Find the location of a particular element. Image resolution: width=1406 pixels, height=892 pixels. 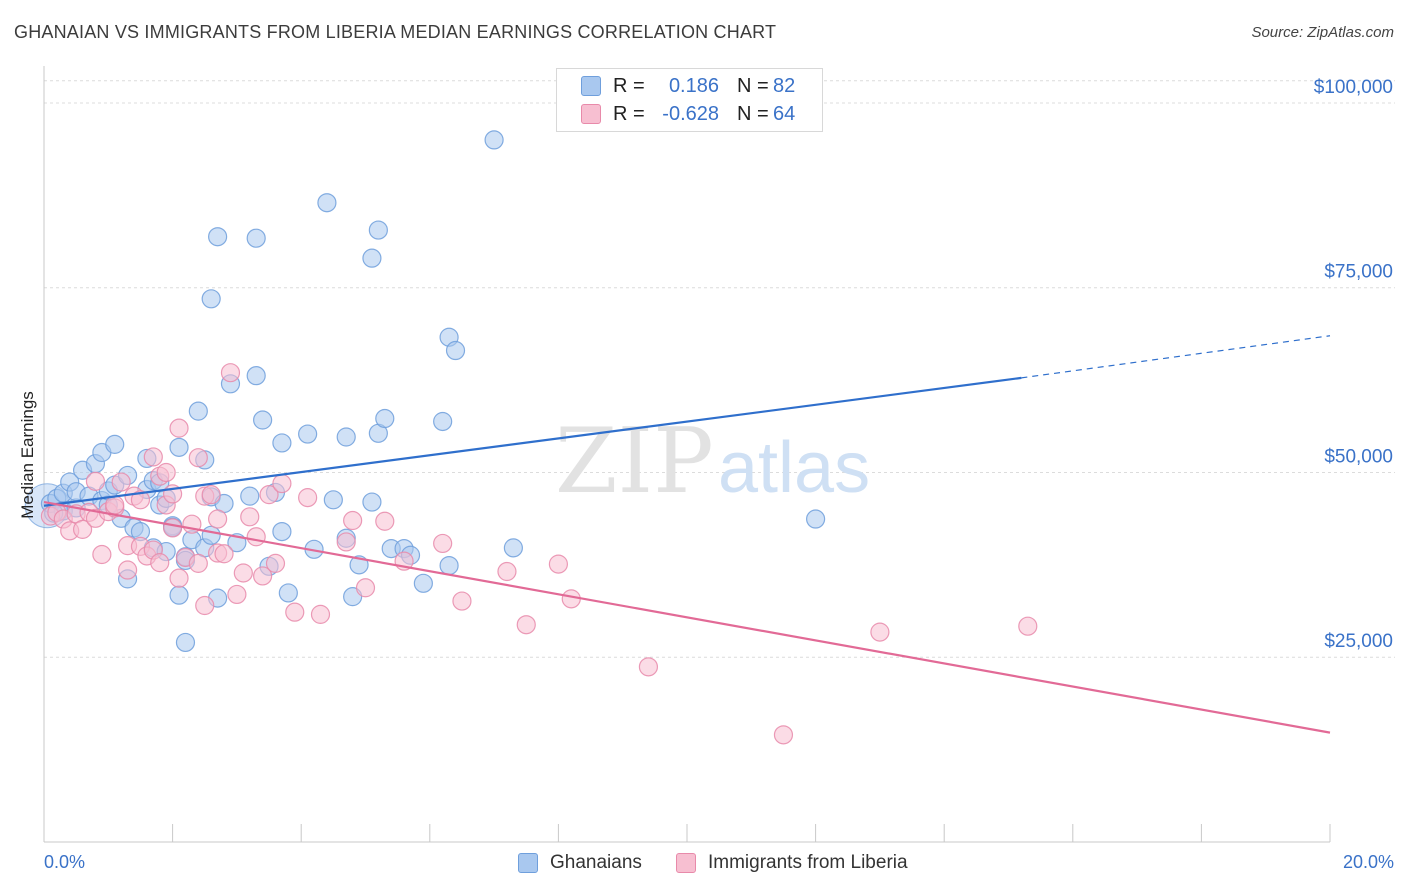

trend-line-ghanaians-extension is located at coordinates (1176, 357).